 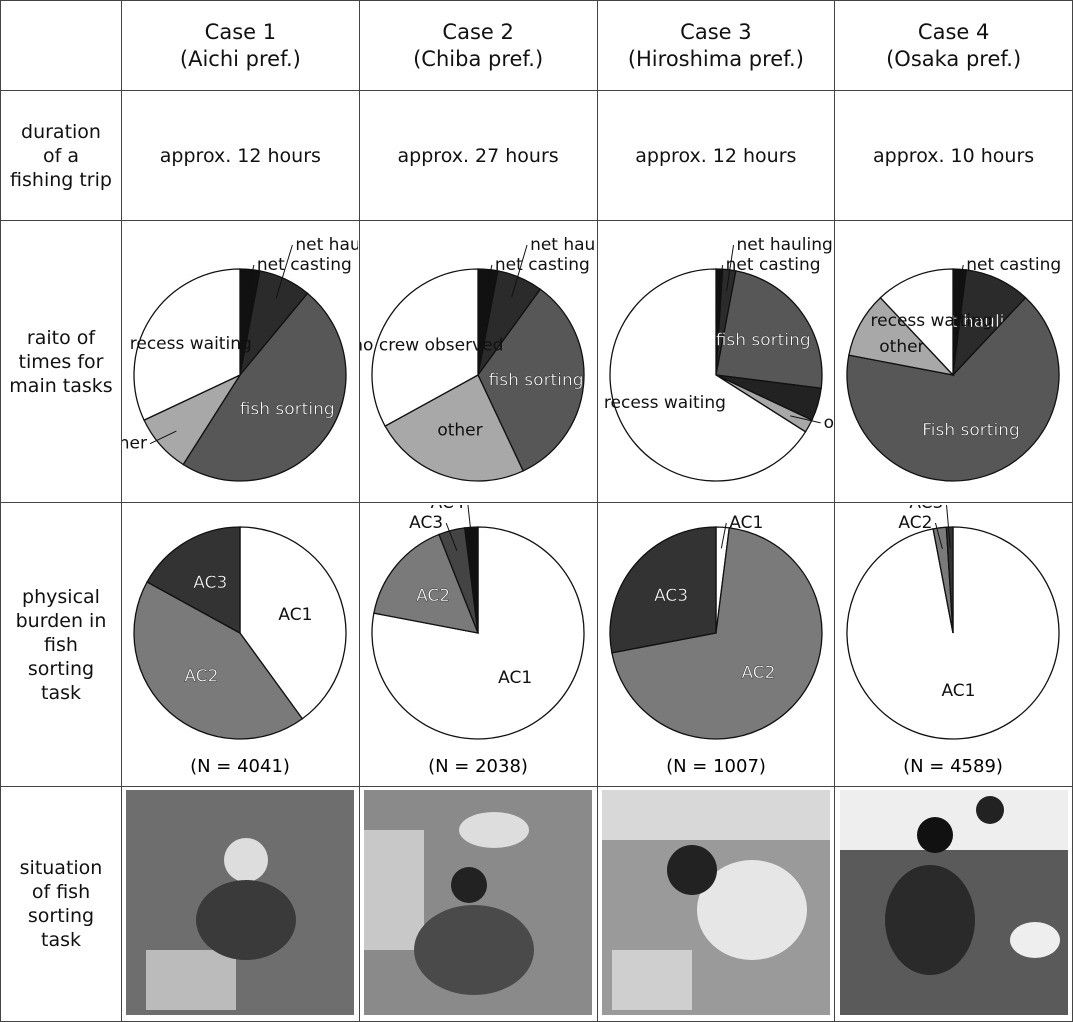 What do you see at coordinates (240, 31) in the screenshot?
I see `case: Case 1` at bounding box center [240, 31].